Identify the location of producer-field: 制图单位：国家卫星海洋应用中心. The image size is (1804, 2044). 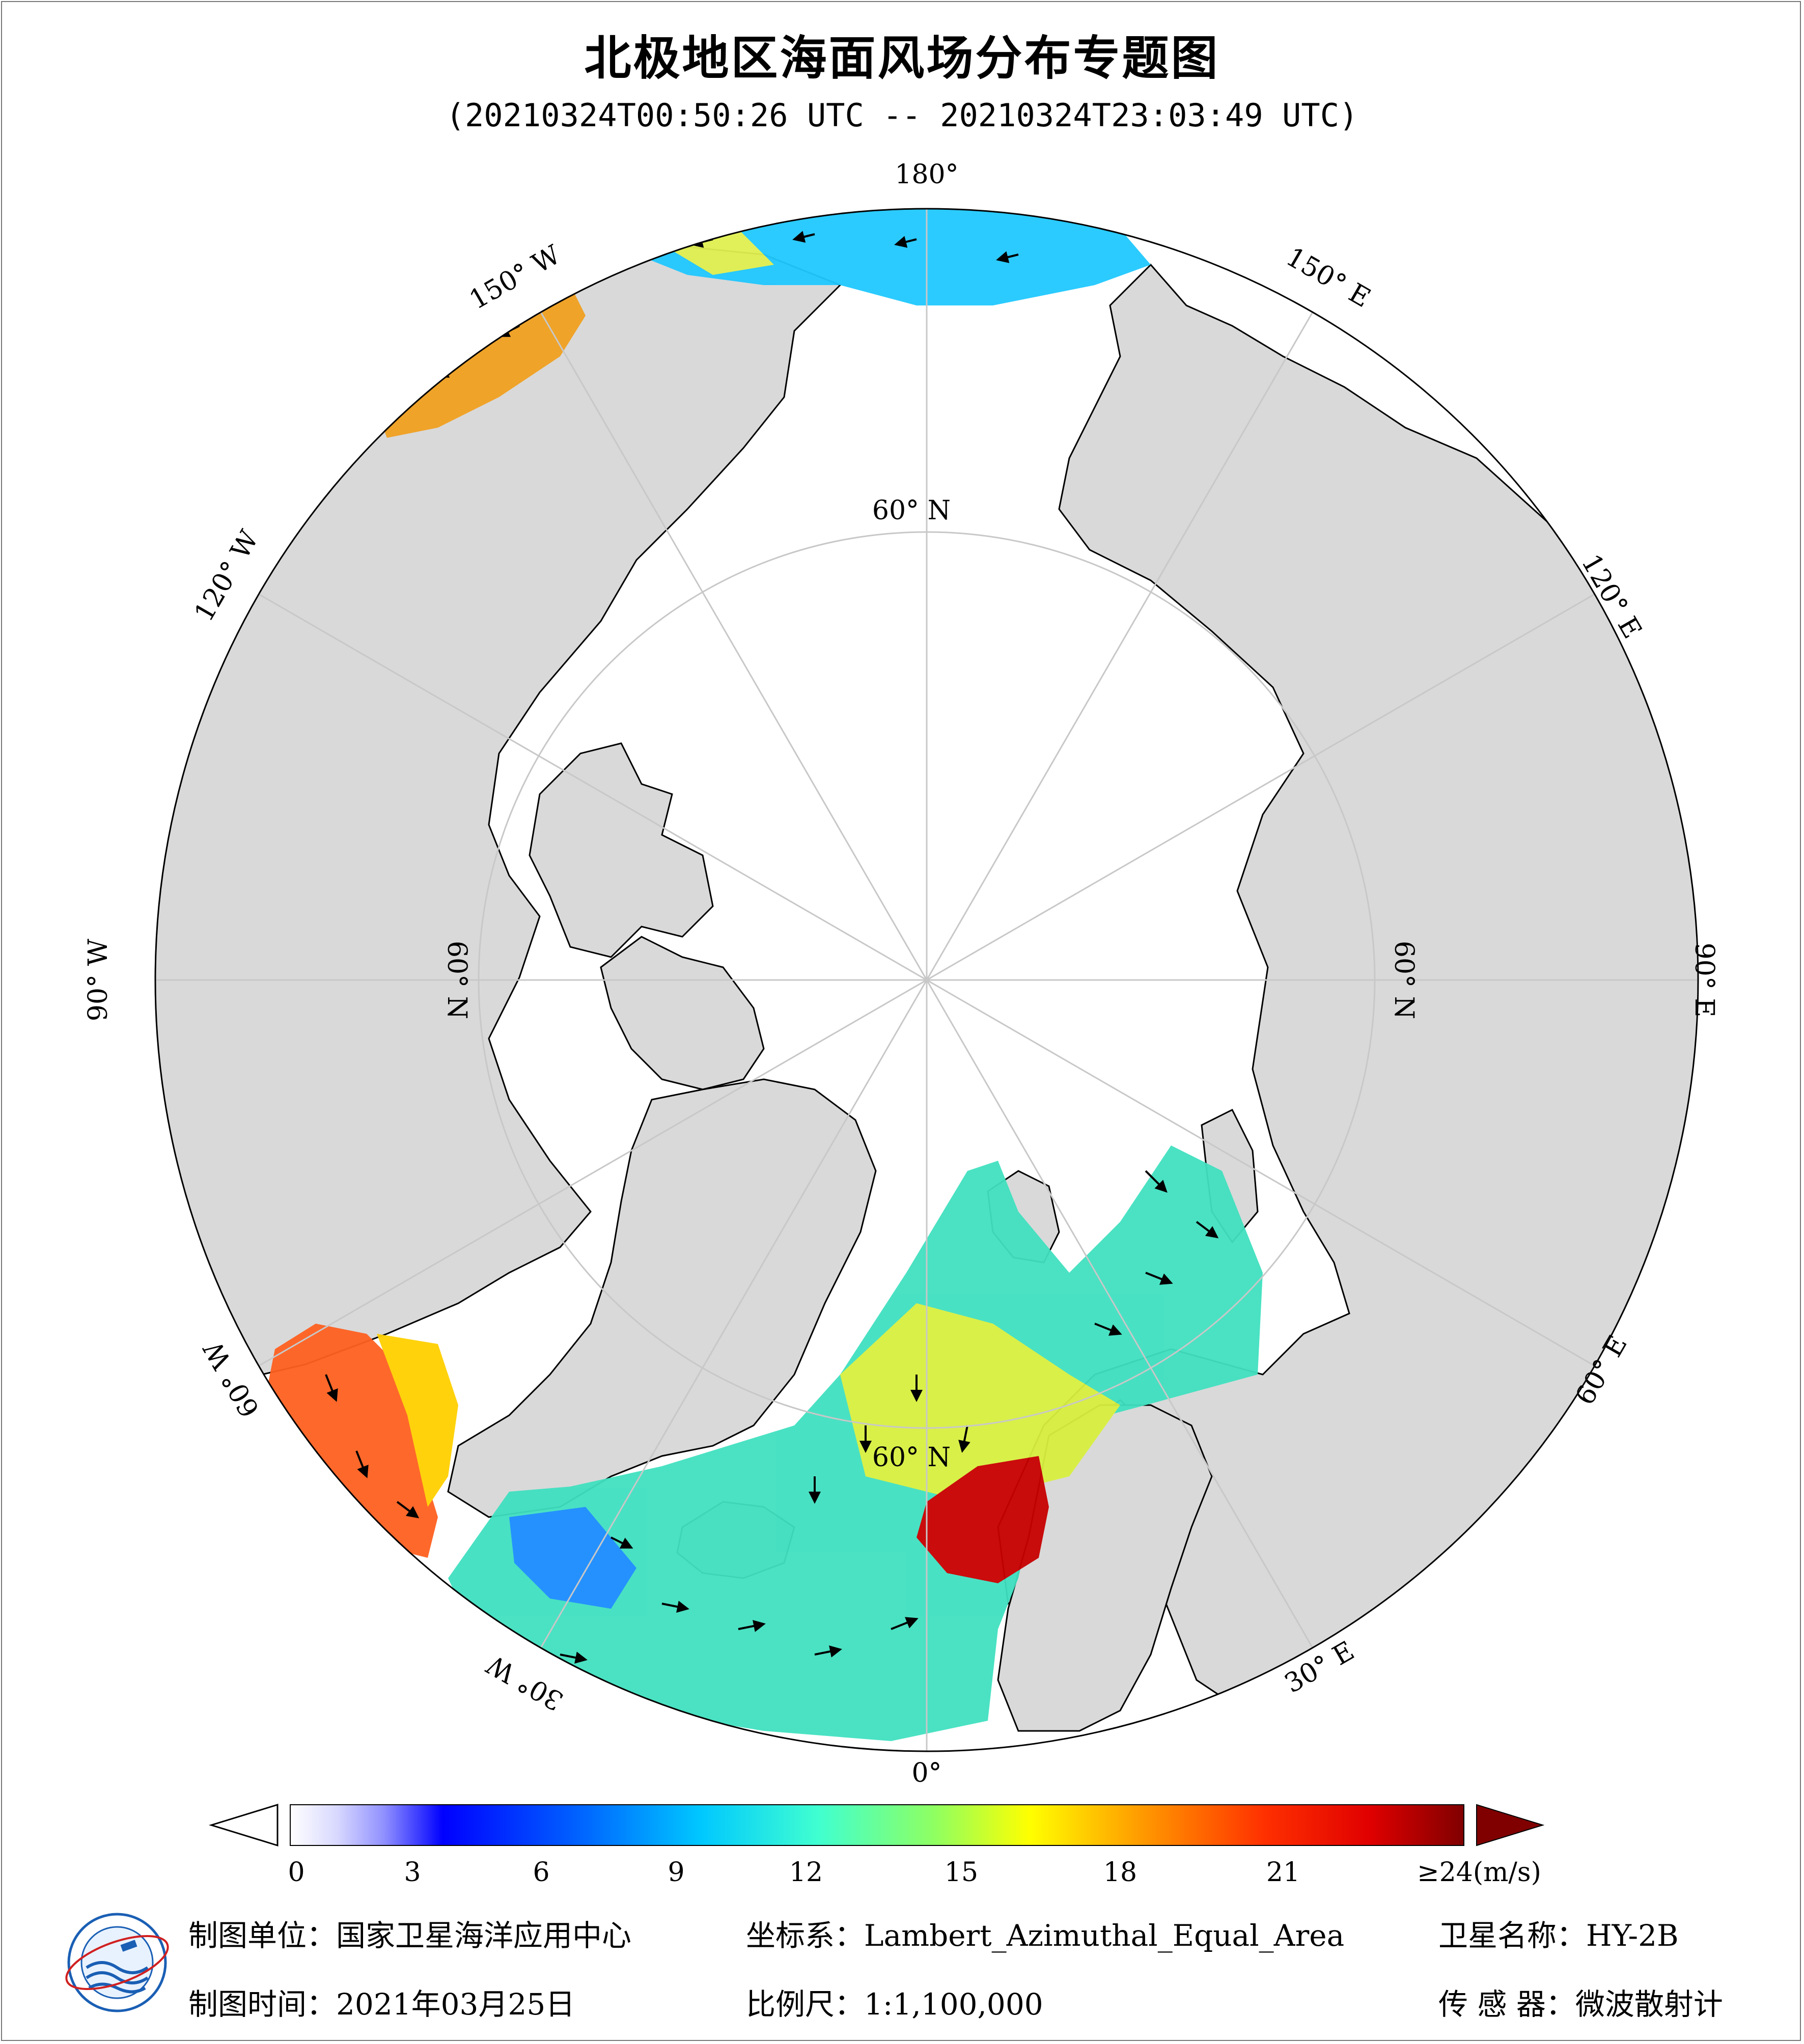
(409, 1933).